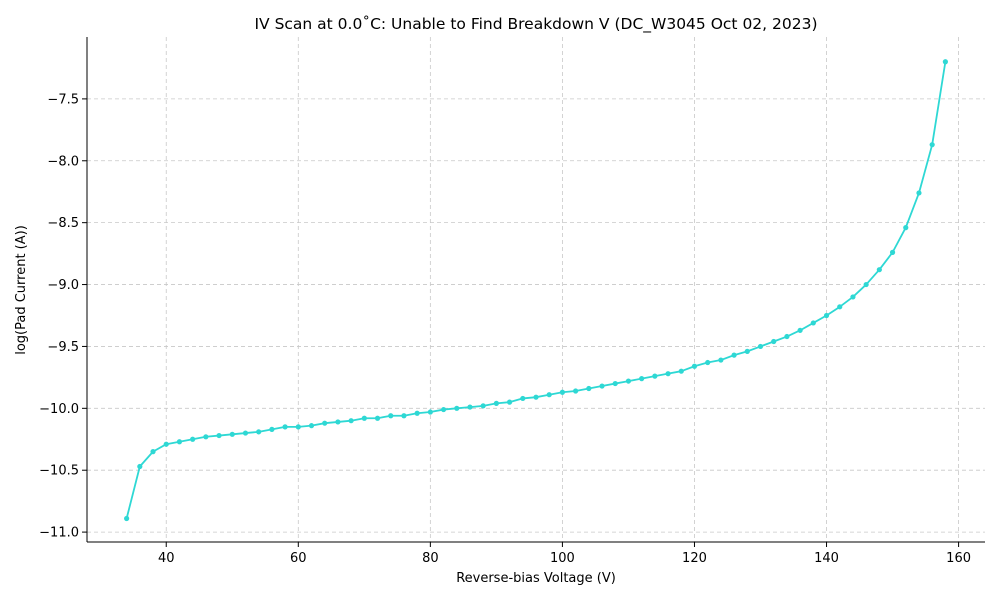  What do you see at coordinates (63, 99) in the screenshot?
I see `y-tick-label: −7.5` at bounding box center [63, 99].